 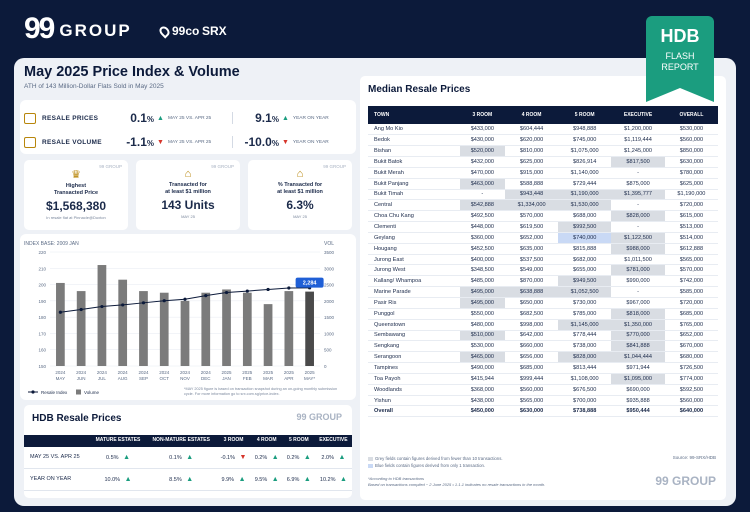 I want to click on price-cell: $676,500, so click(x=585, y=390).